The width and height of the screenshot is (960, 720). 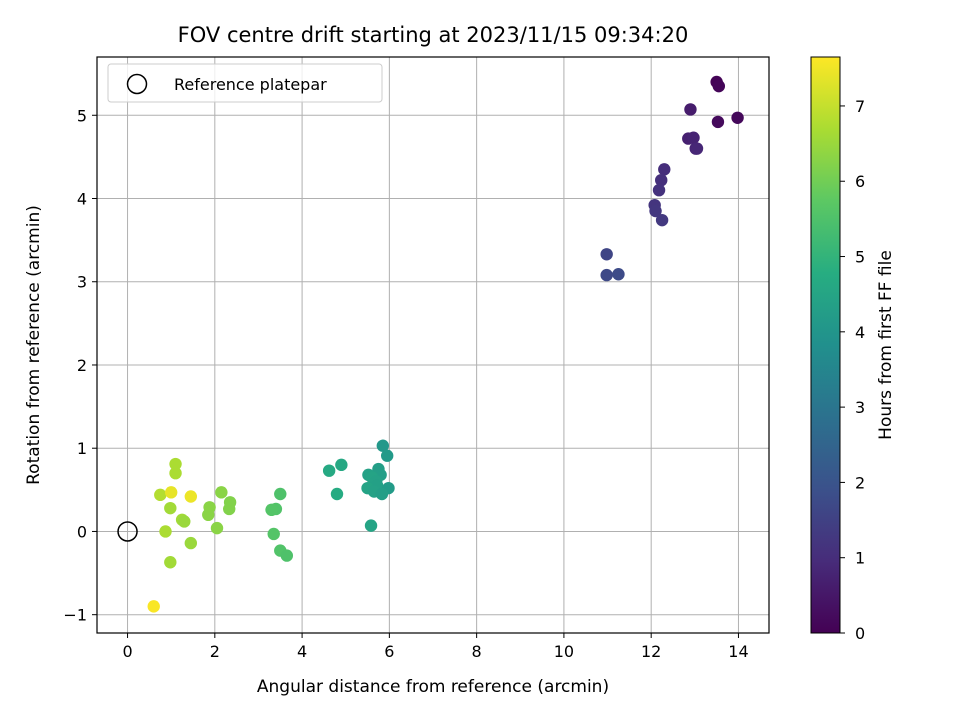 I want to click on x-tick-label: 2, so click(x=215, y=651).